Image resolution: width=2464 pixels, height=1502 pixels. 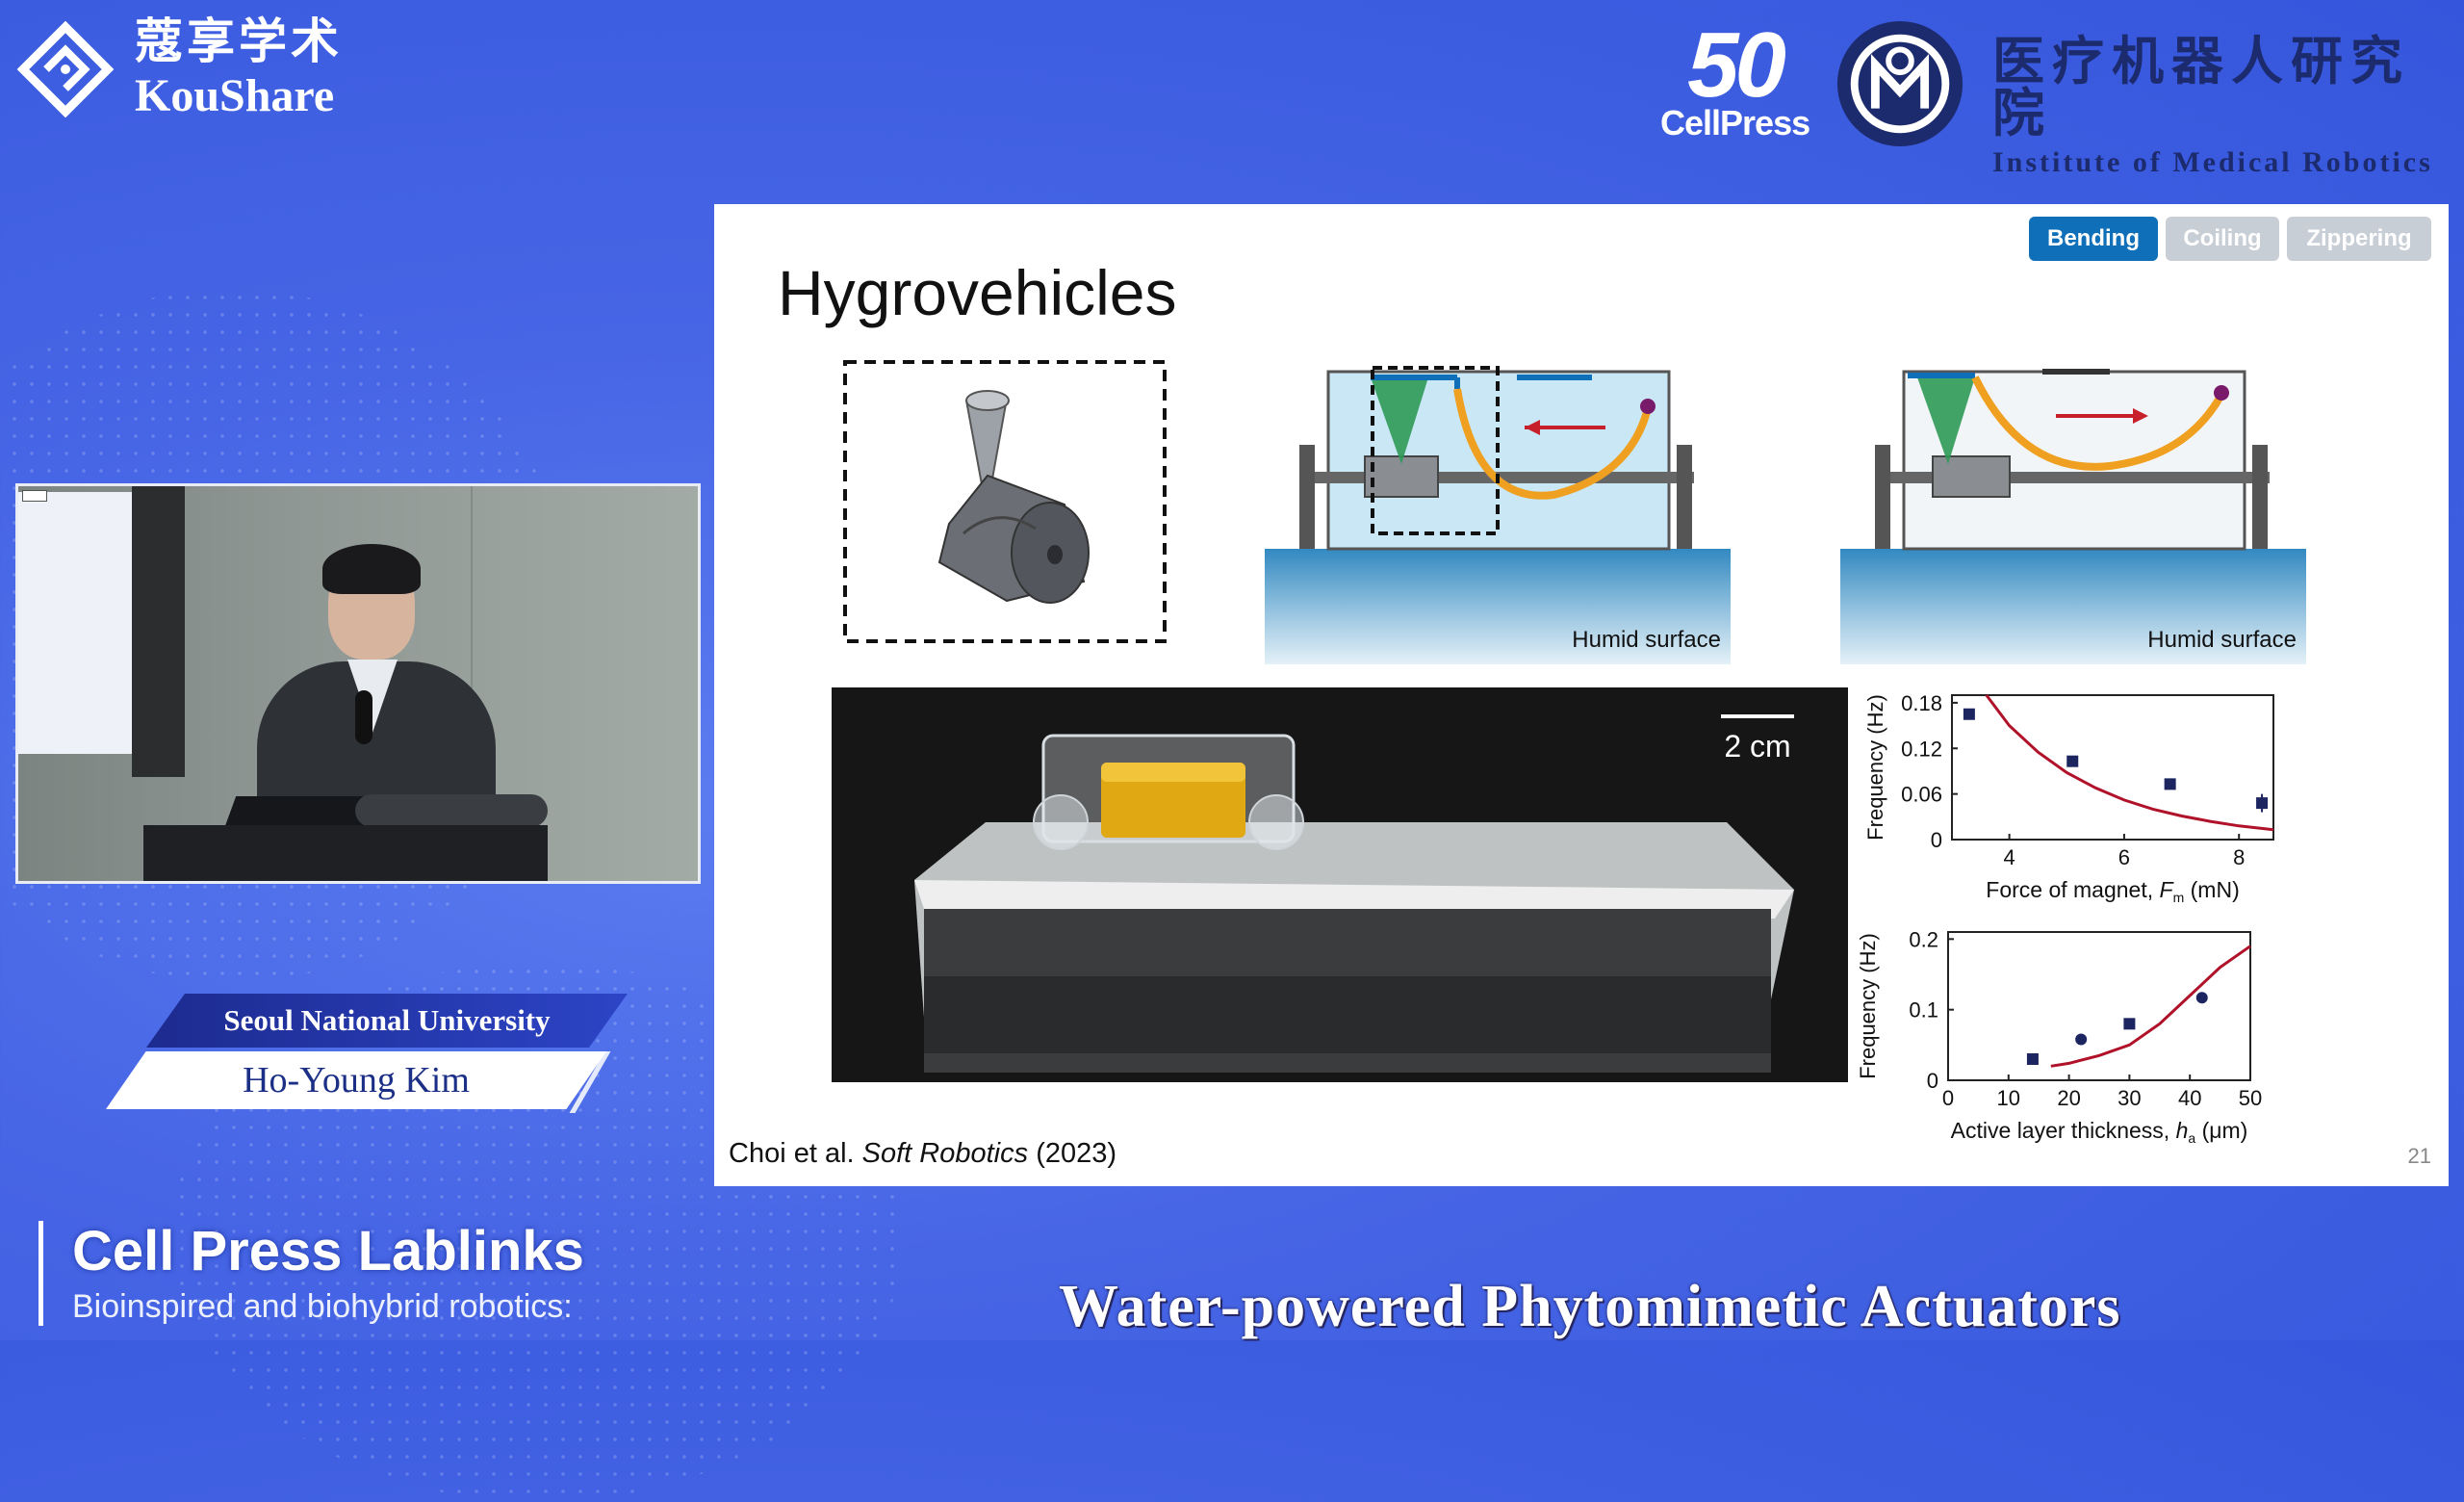 What do you see at coordinates (235, 95) in the screenshot?
I see `brand-en-name: KouShare` at bounding box center [235, 95].